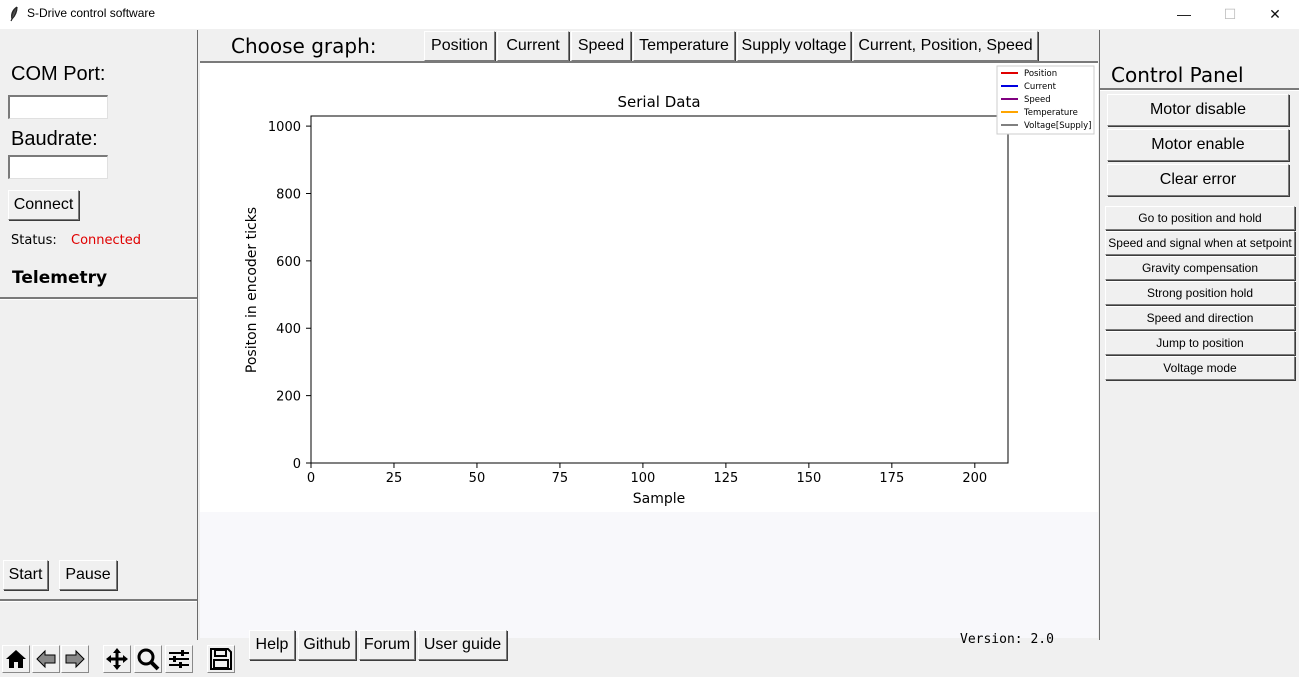 This screenshot has height=677, width=1299. What do you see at coordinates (649, 62) in the screenshot?
I see `graph-selector-separator` at bounding box center [649, 62].